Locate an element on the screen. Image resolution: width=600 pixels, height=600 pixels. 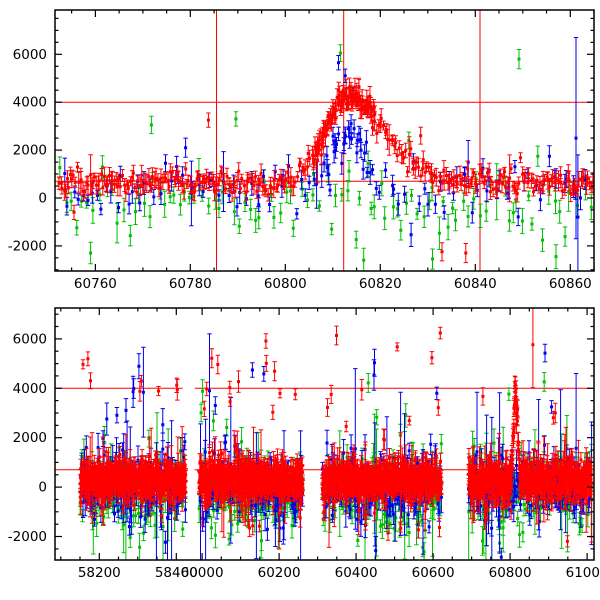
x-tick-label: 61000 is located at coordinates (583, 573).